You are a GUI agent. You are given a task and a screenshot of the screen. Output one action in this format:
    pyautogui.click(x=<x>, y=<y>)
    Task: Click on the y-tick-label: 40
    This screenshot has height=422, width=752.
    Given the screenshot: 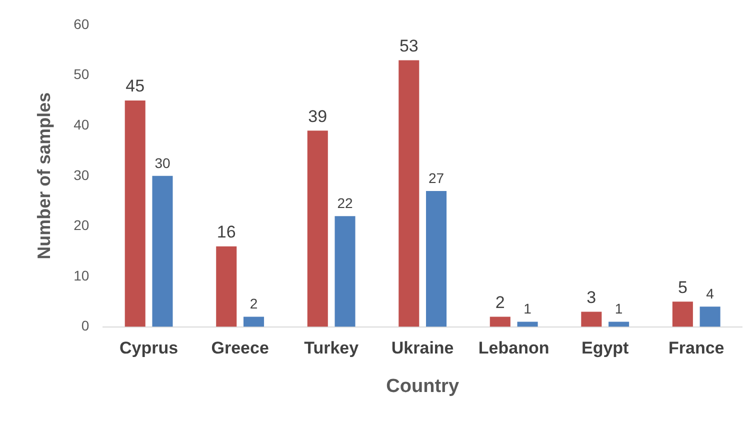 What is the action you would take?
    pyautogui.click(x=82, y=124)
    